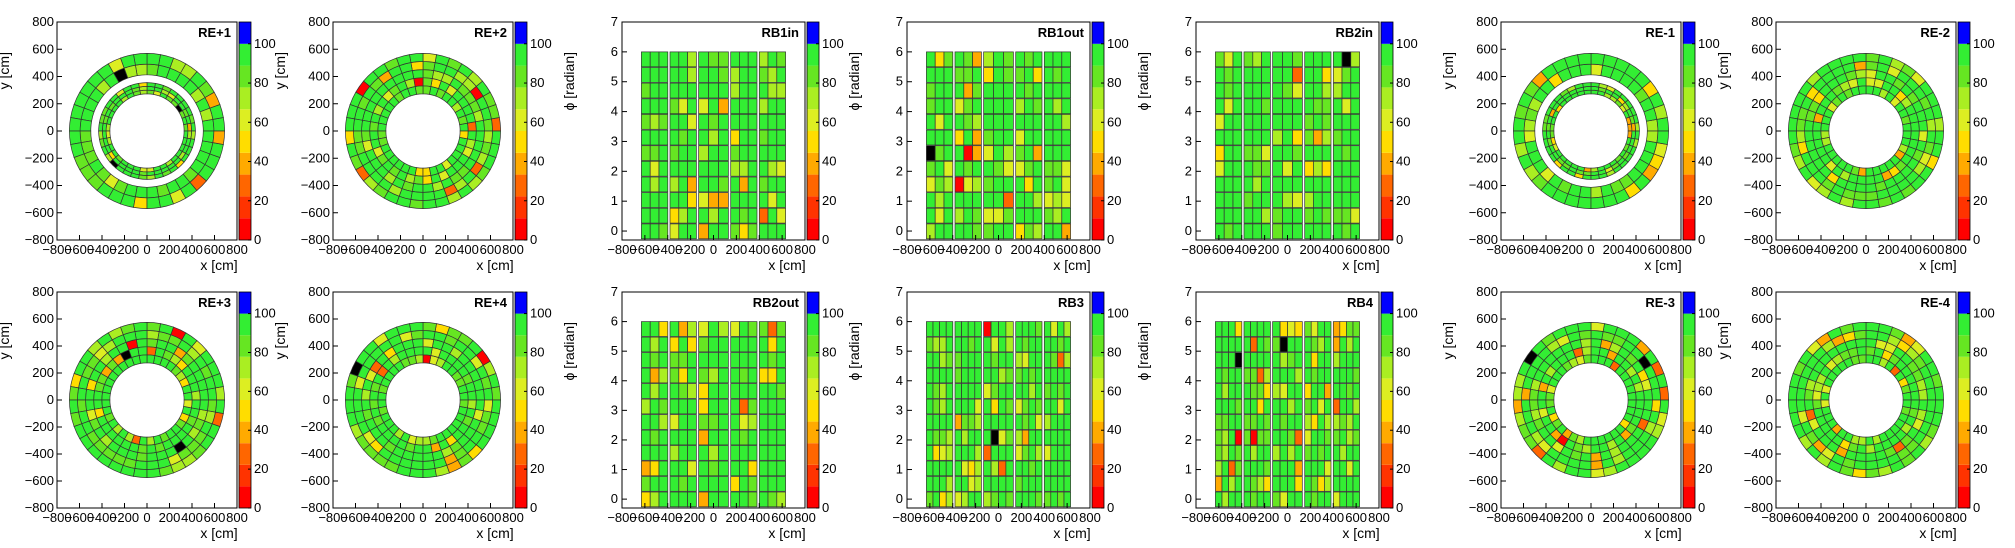 The height and width of the screenshot is (548, 2015). I want to click on x-tick-label: 0, so click(1865, 249).